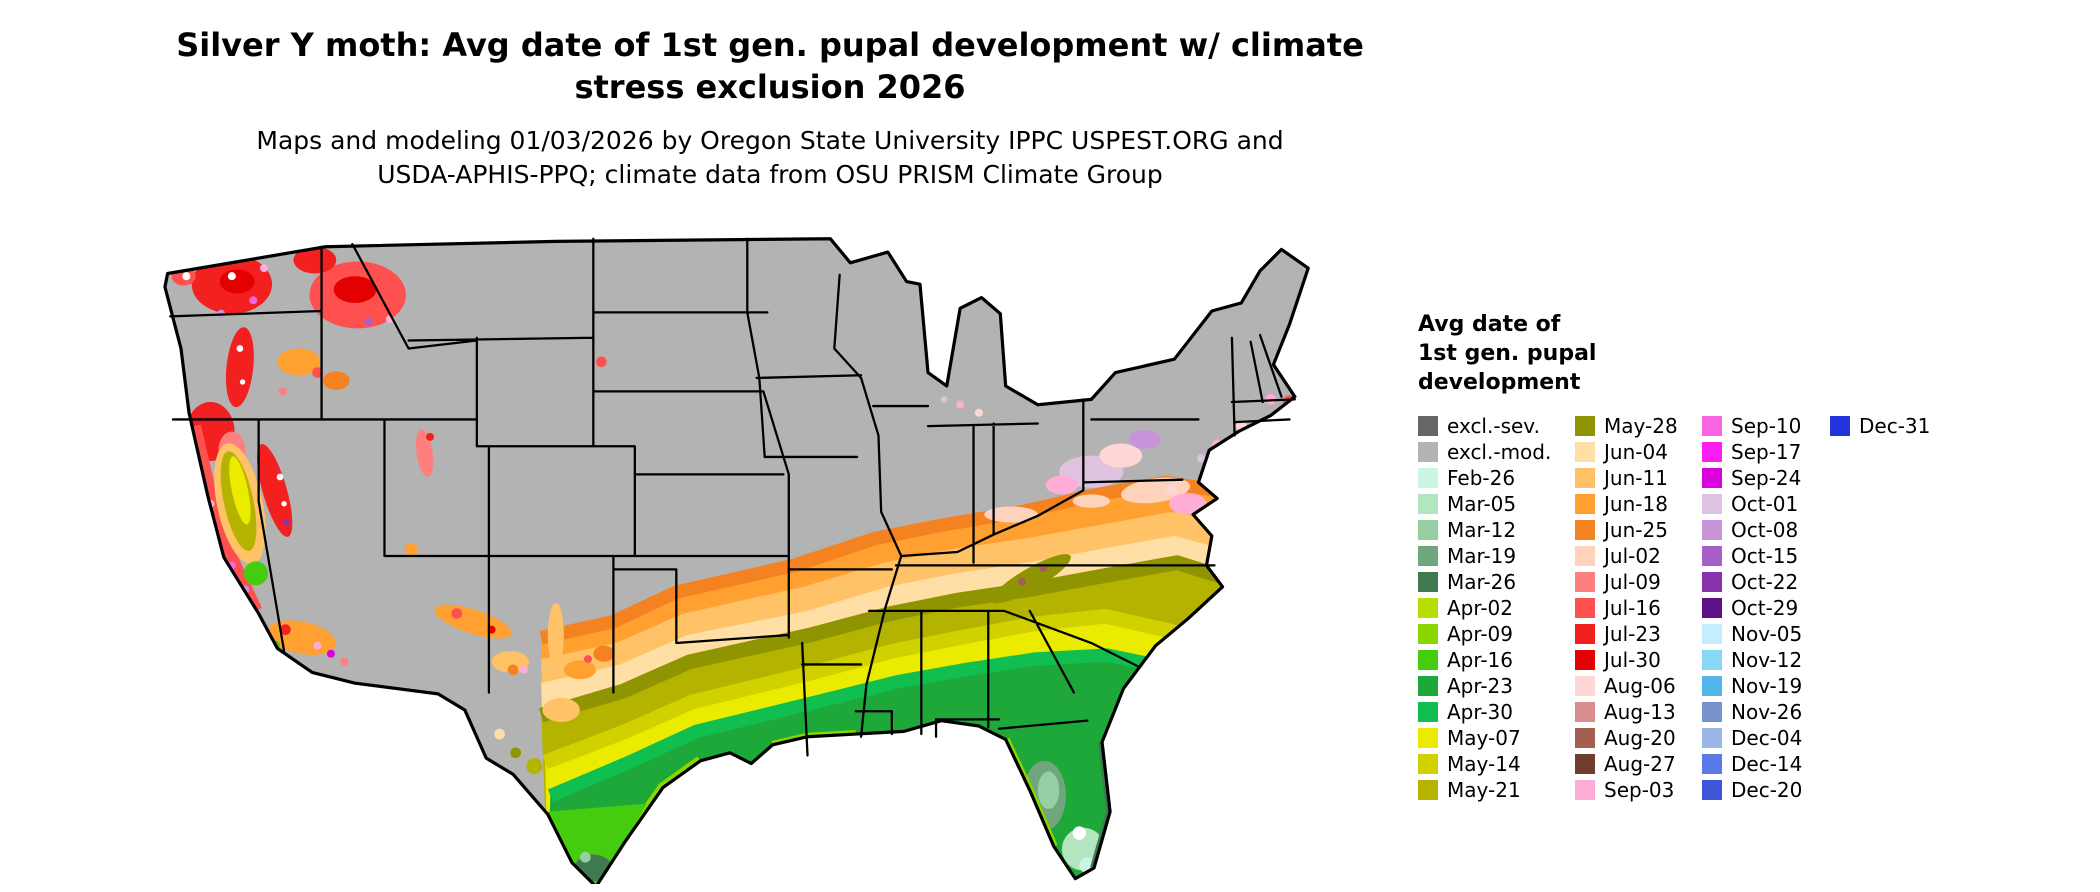  Describe the element at coordinates (1172, 490) in the screenshot. I see `region-de-pink-dot` at that location.